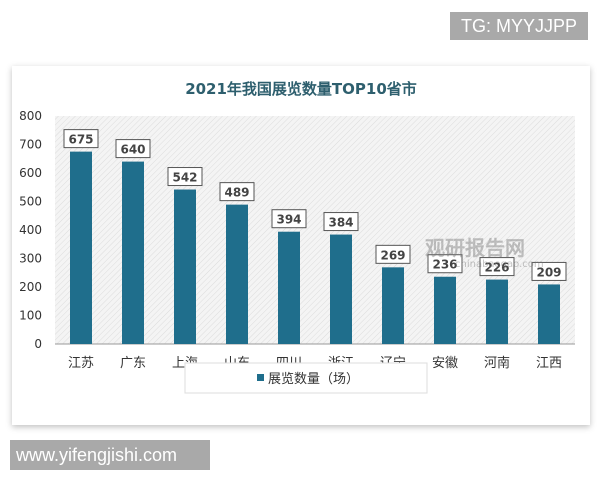 The height and width of the screenshot is (480, 600). I want to click on data-label: 269, so click(392, 255).